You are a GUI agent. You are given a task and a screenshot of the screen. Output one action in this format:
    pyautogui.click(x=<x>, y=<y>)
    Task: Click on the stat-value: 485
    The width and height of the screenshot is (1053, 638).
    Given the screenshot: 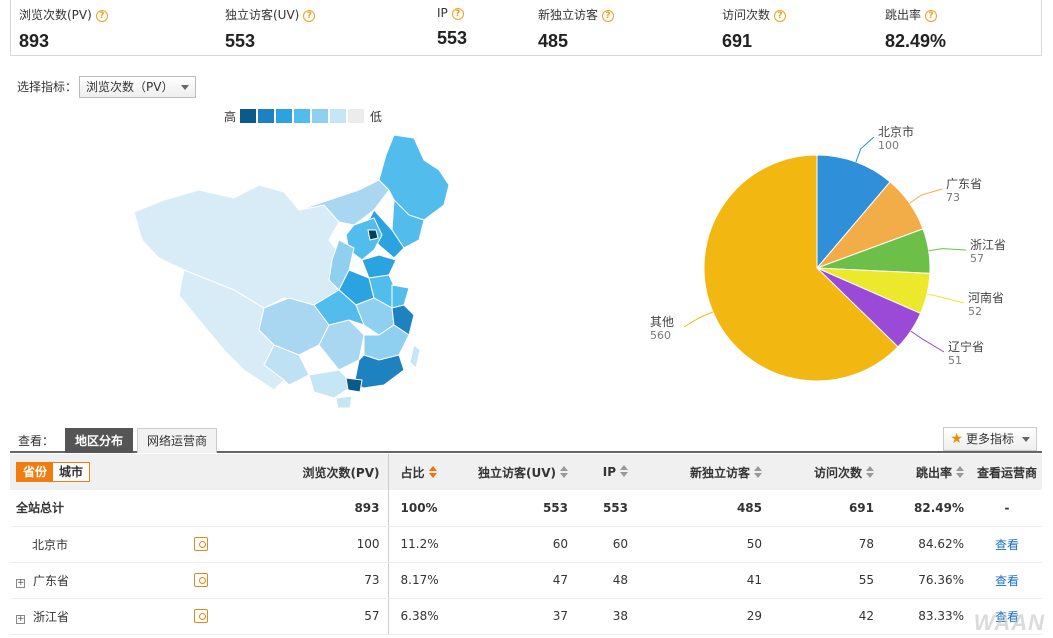 What is the action you would take?
    pyautogui.click(x=553, y=41)
    